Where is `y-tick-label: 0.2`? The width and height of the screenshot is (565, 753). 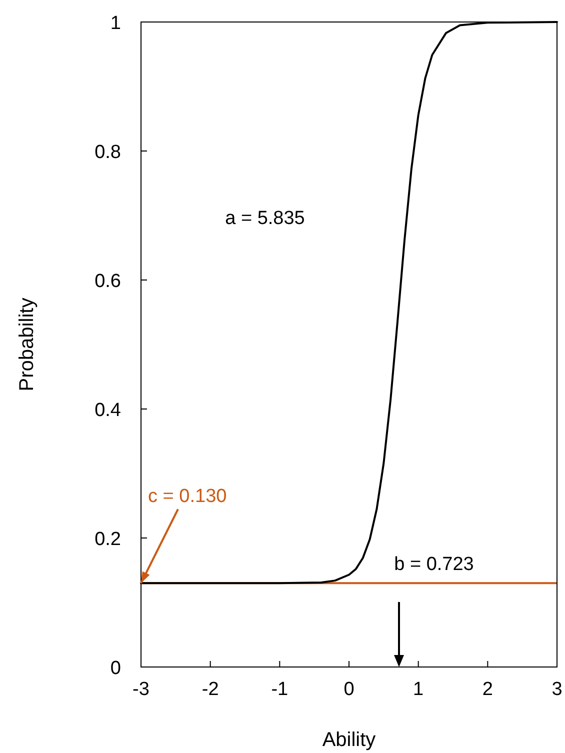
y-tick-label: 0.2 is located at coordinates (107, 539).